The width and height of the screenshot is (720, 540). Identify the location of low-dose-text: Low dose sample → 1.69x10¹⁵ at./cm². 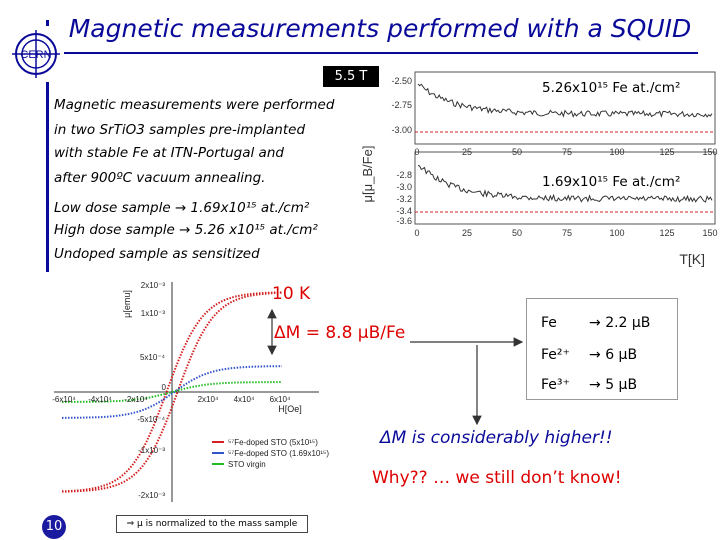
(182, 208).